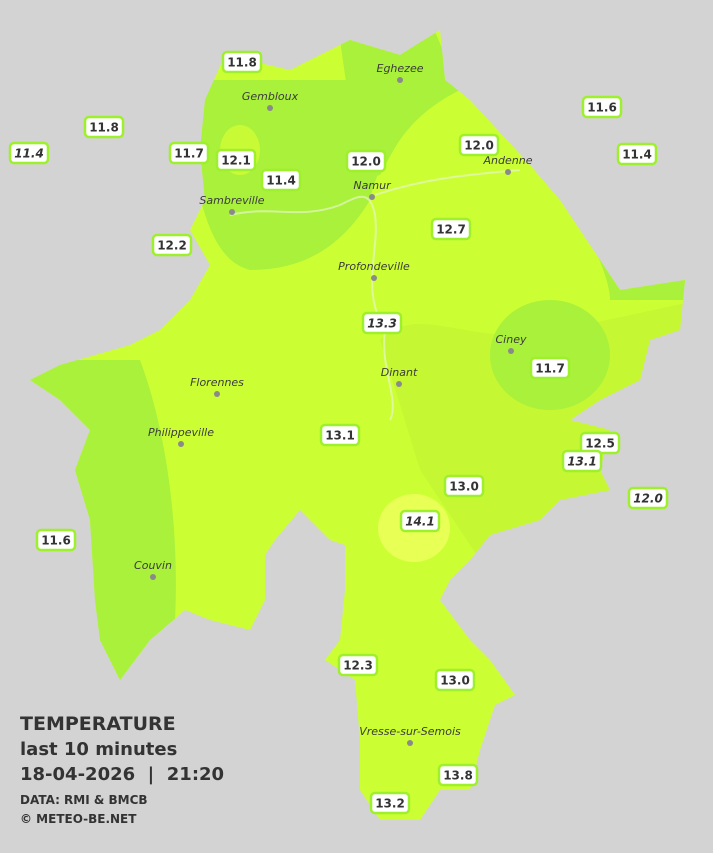  I want to click on city-name: Gembloux, so click(270, 96).